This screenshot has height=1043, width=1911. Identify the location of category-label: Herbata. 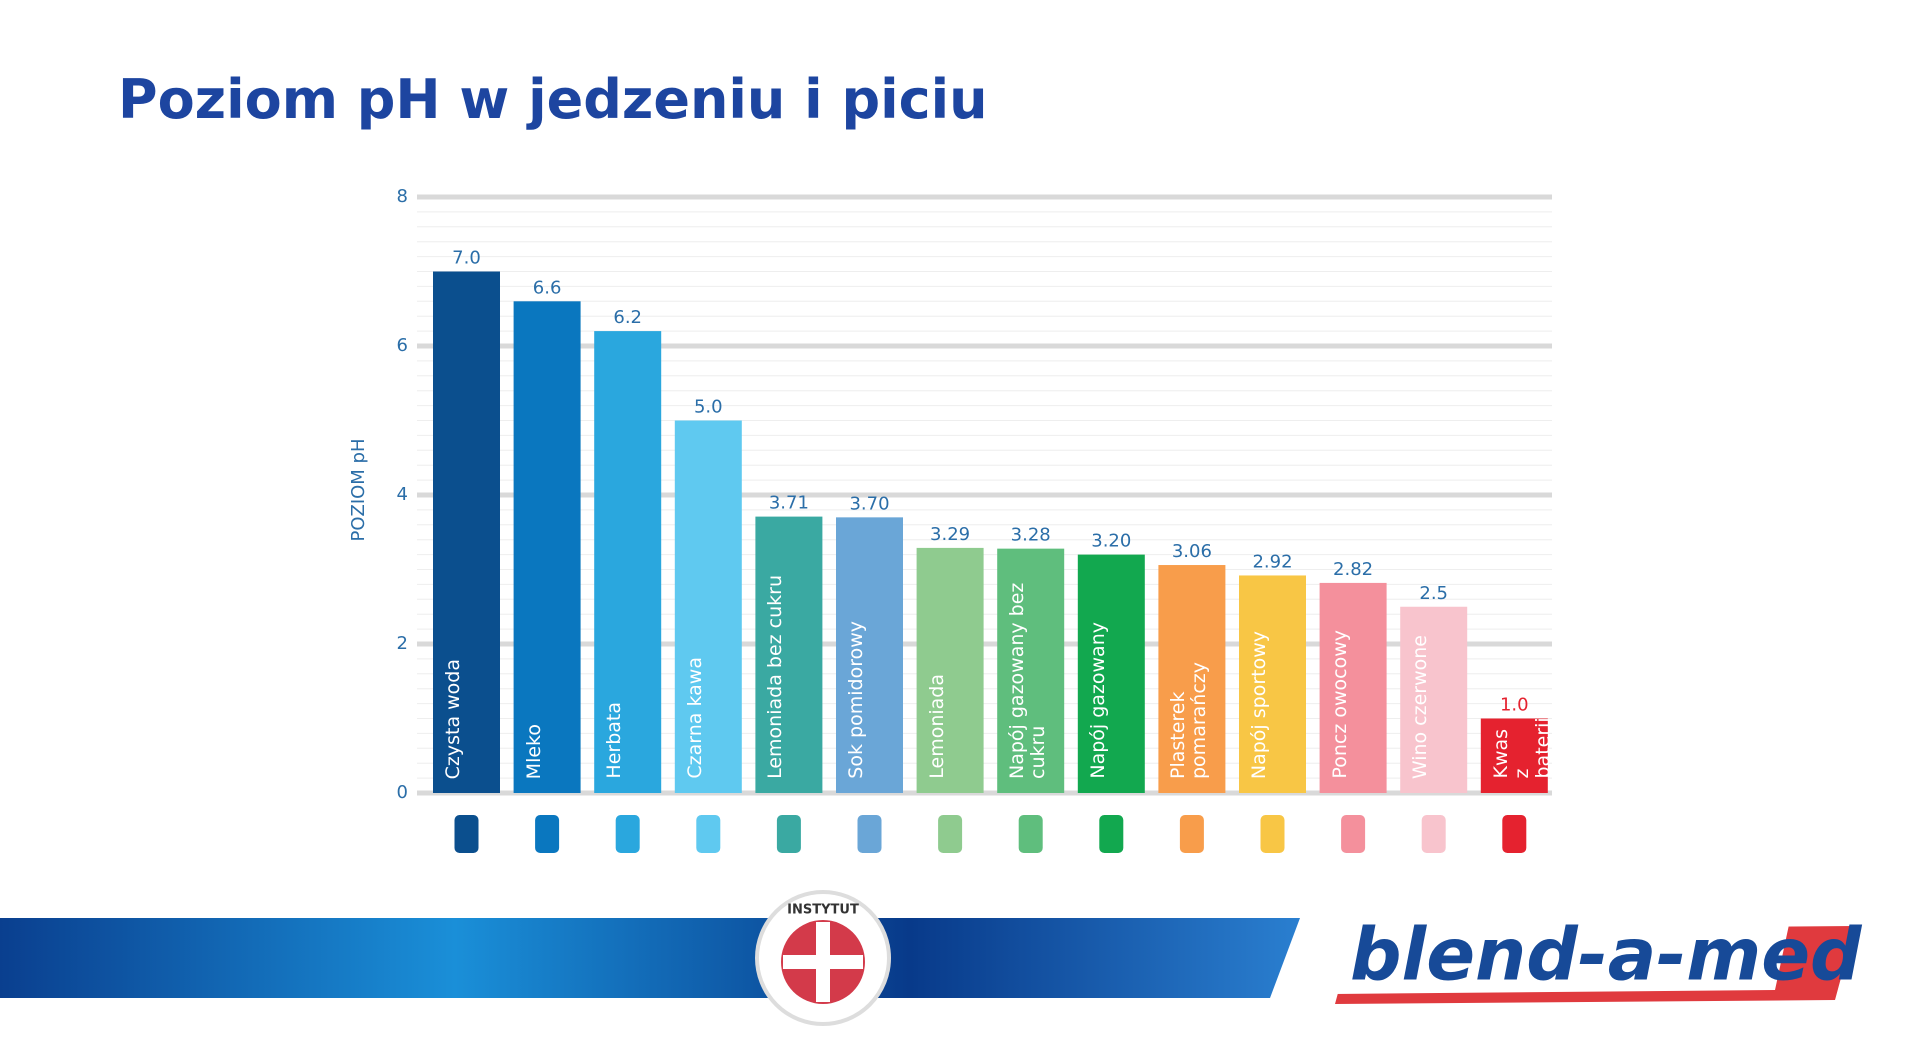
(614, 740).